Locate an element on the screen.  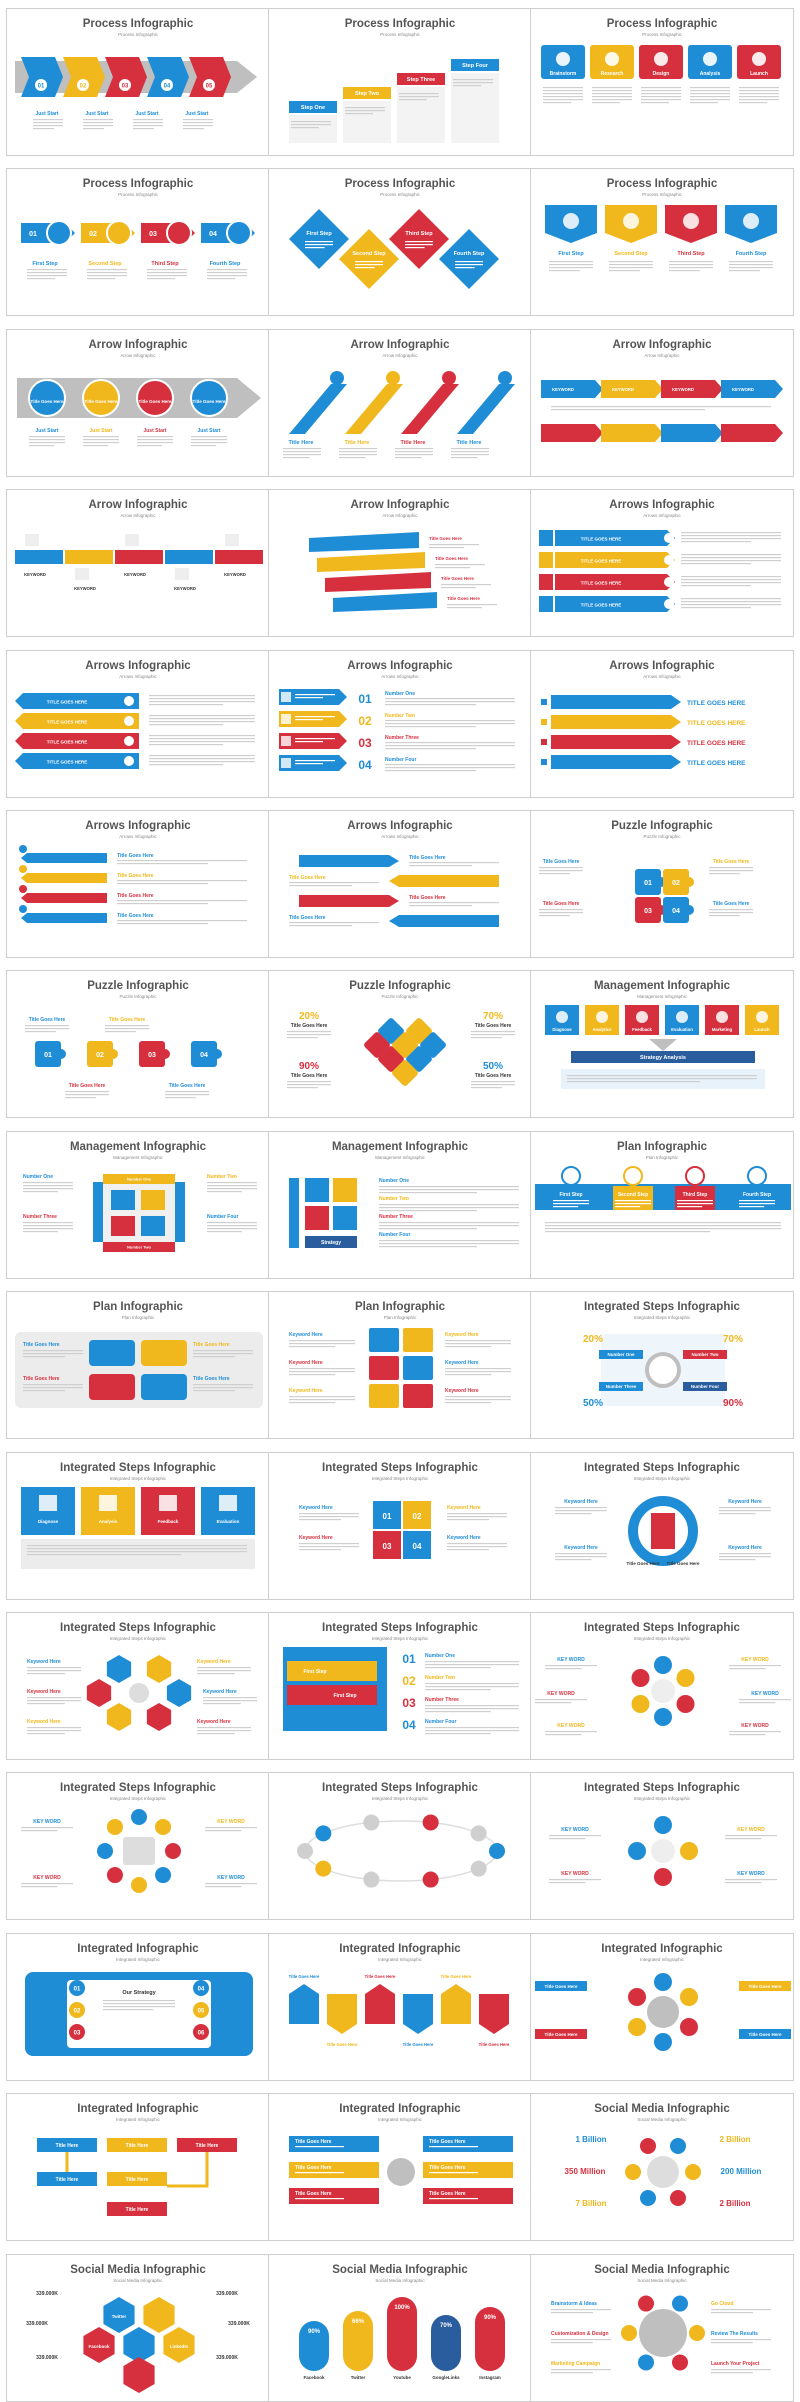
slide-title: Integrated Steps Infographic is located at coordinates (400, 1788).